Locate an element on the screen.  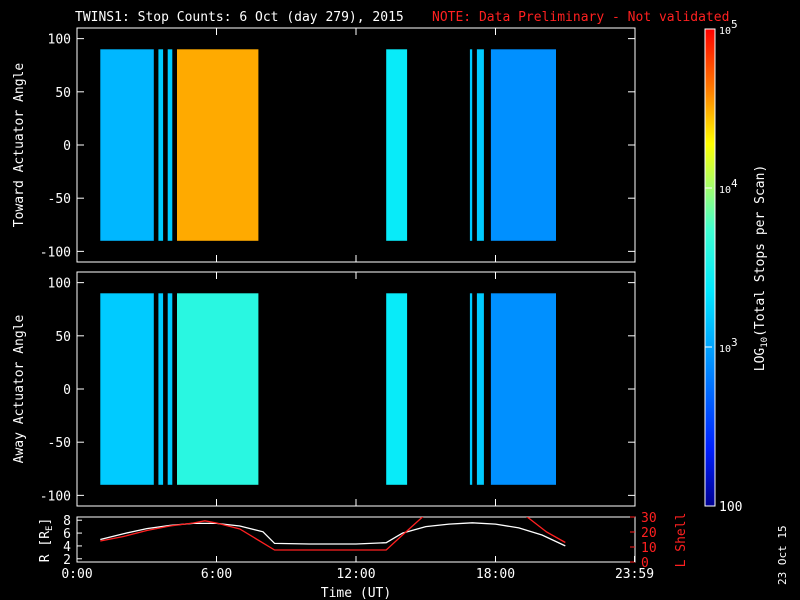
colorbar-tick-label: 100 is located at coordinates (730, 507).